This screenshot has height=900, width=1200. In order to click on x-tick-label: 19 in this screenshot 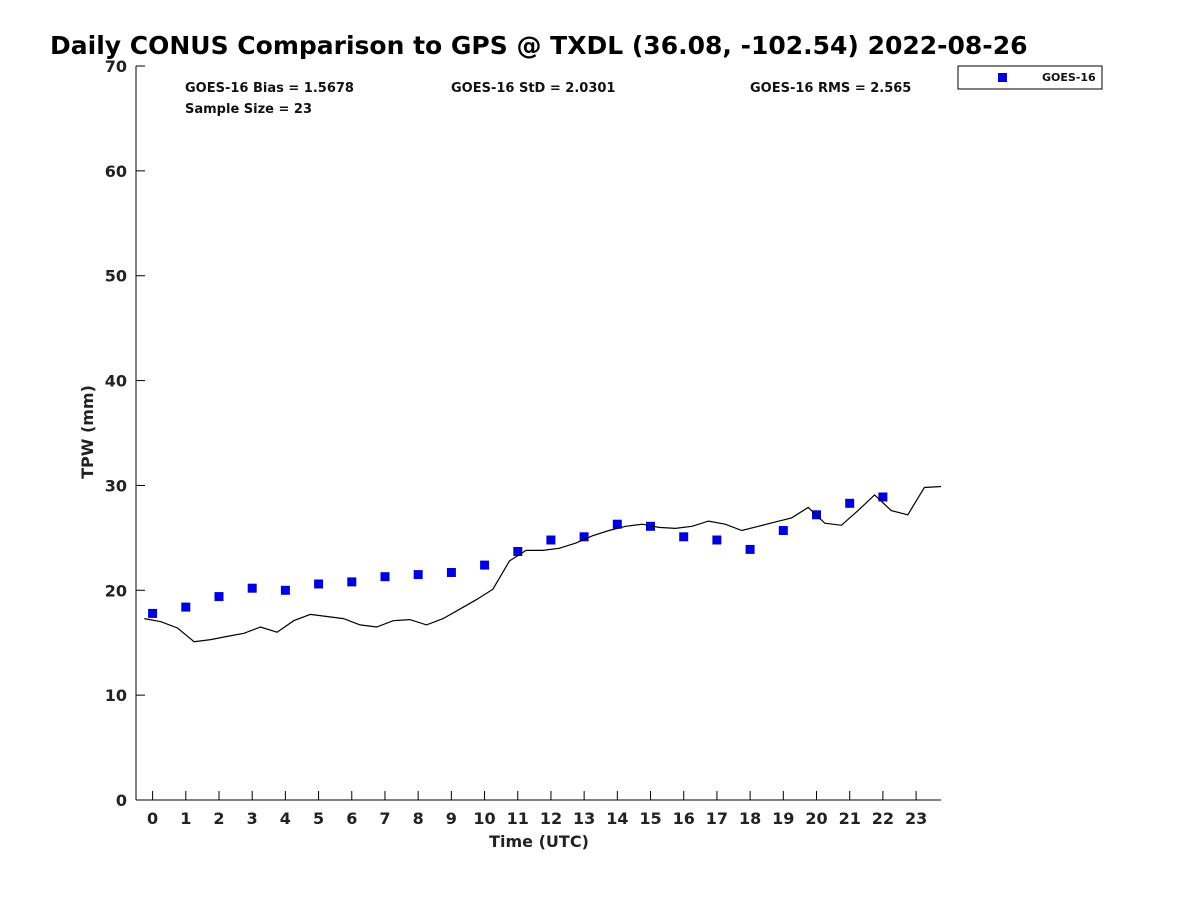, I will do `click(783, 818)`.